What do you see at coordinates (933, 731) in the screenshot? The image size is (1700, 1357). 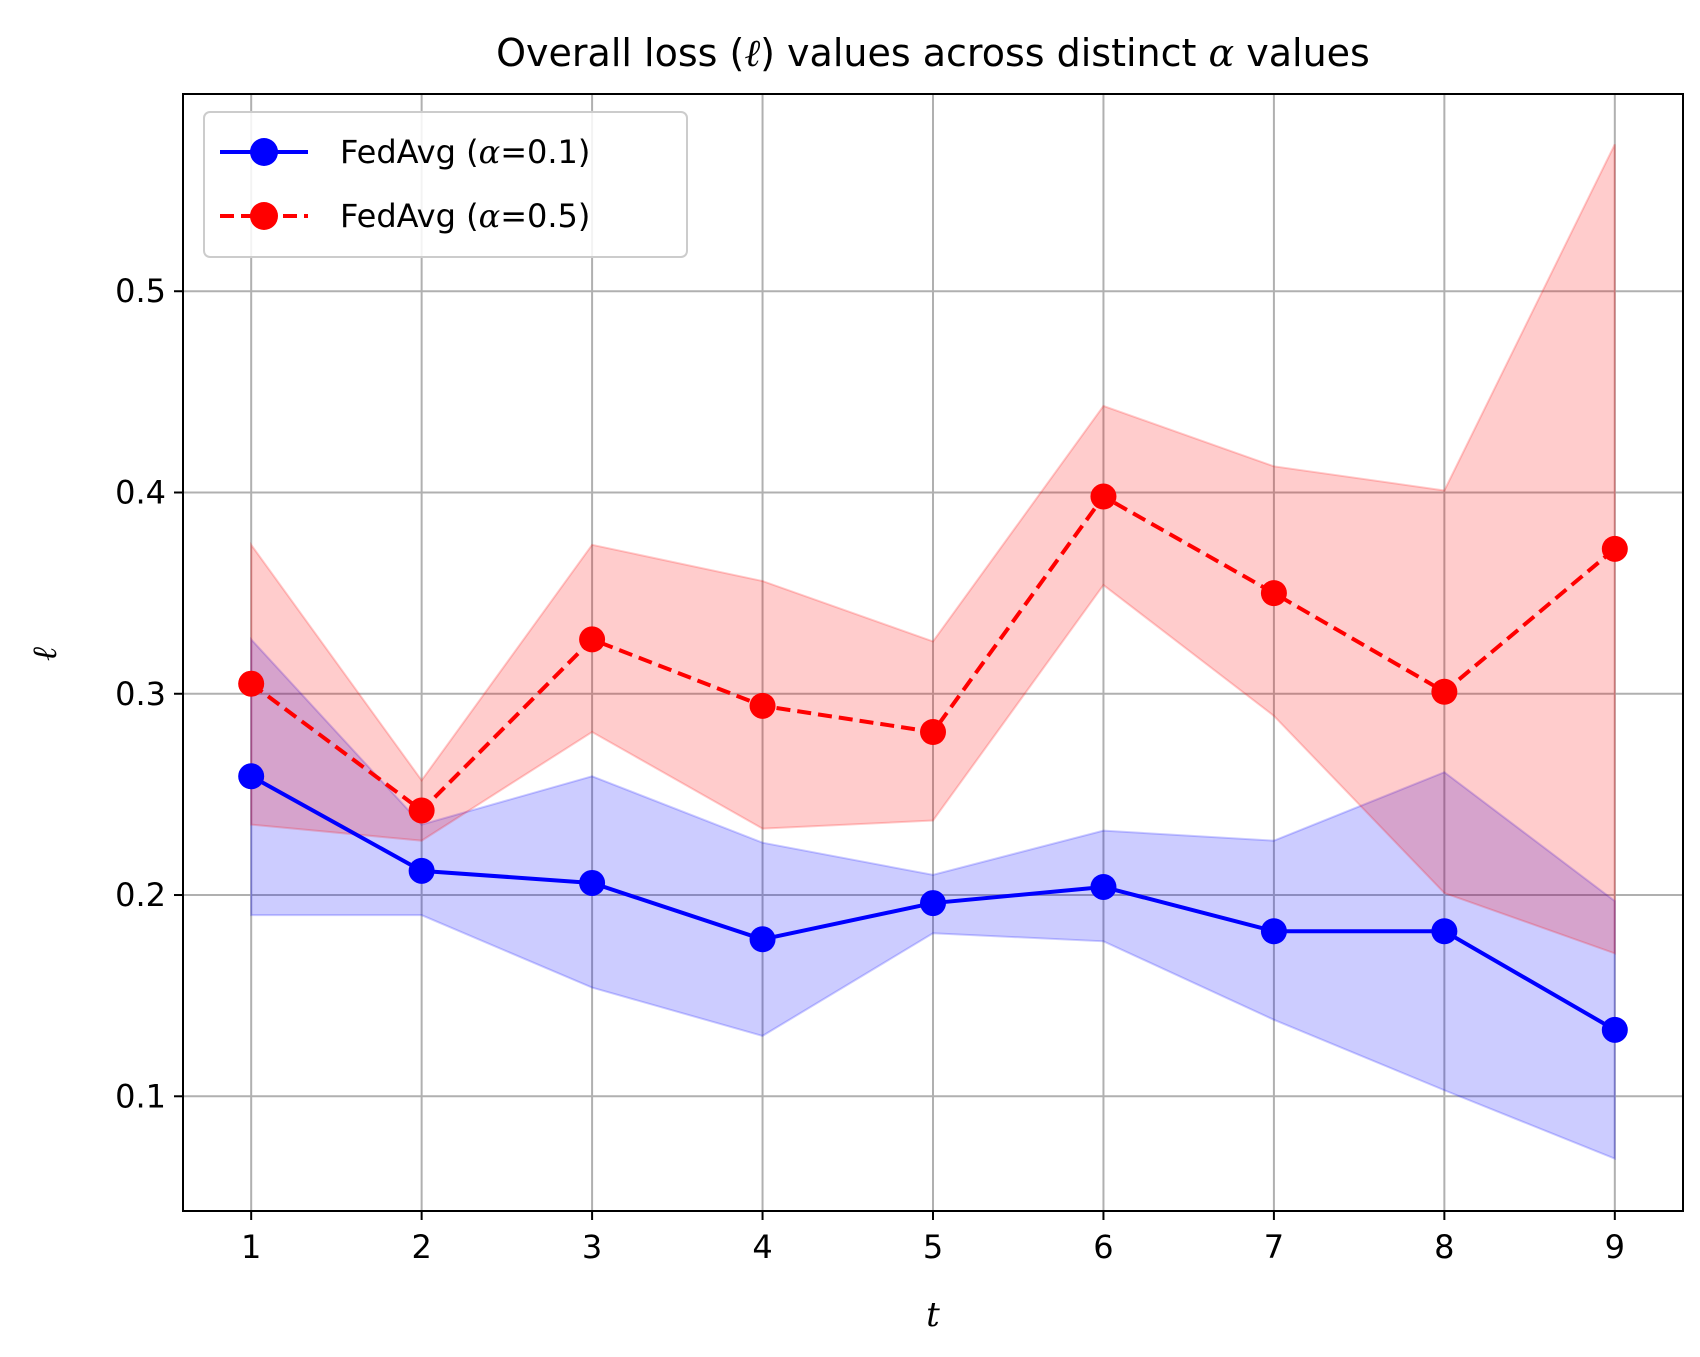 I see `point-series-1-t5` at bounding box center [933, 731].